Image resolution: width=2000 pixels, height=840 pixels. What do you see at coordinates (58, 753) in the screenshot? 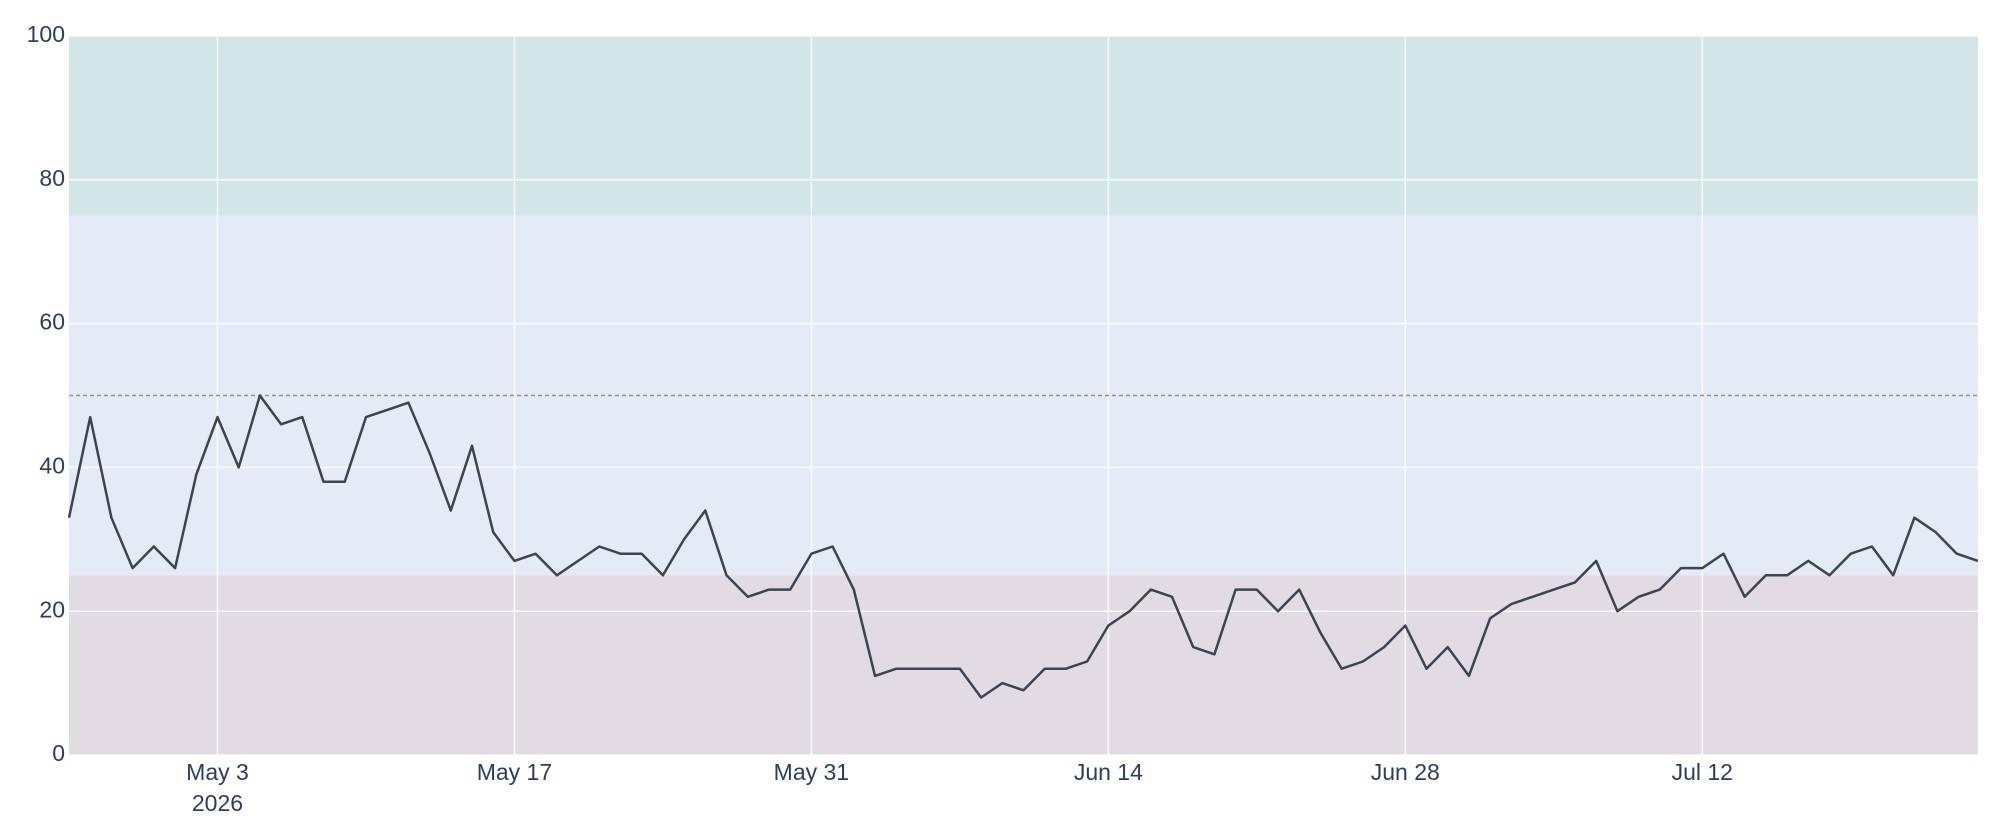
I see `y-tick-label: 0` at bounding box center [58, 753].